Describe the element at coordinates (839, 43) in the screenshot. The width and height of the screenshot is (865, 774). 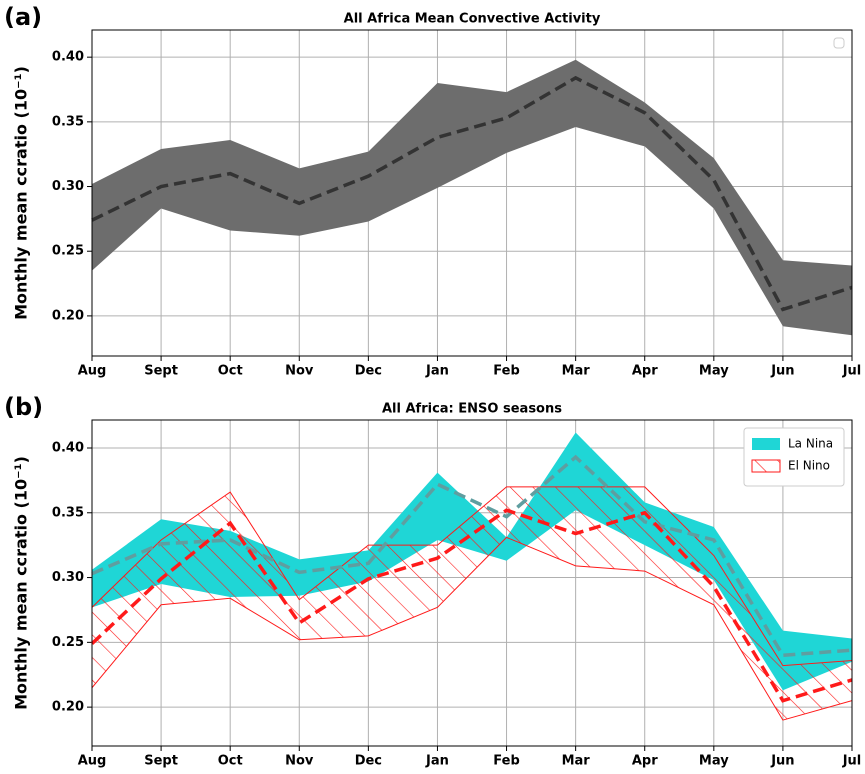
I see `legend-box` at that location.